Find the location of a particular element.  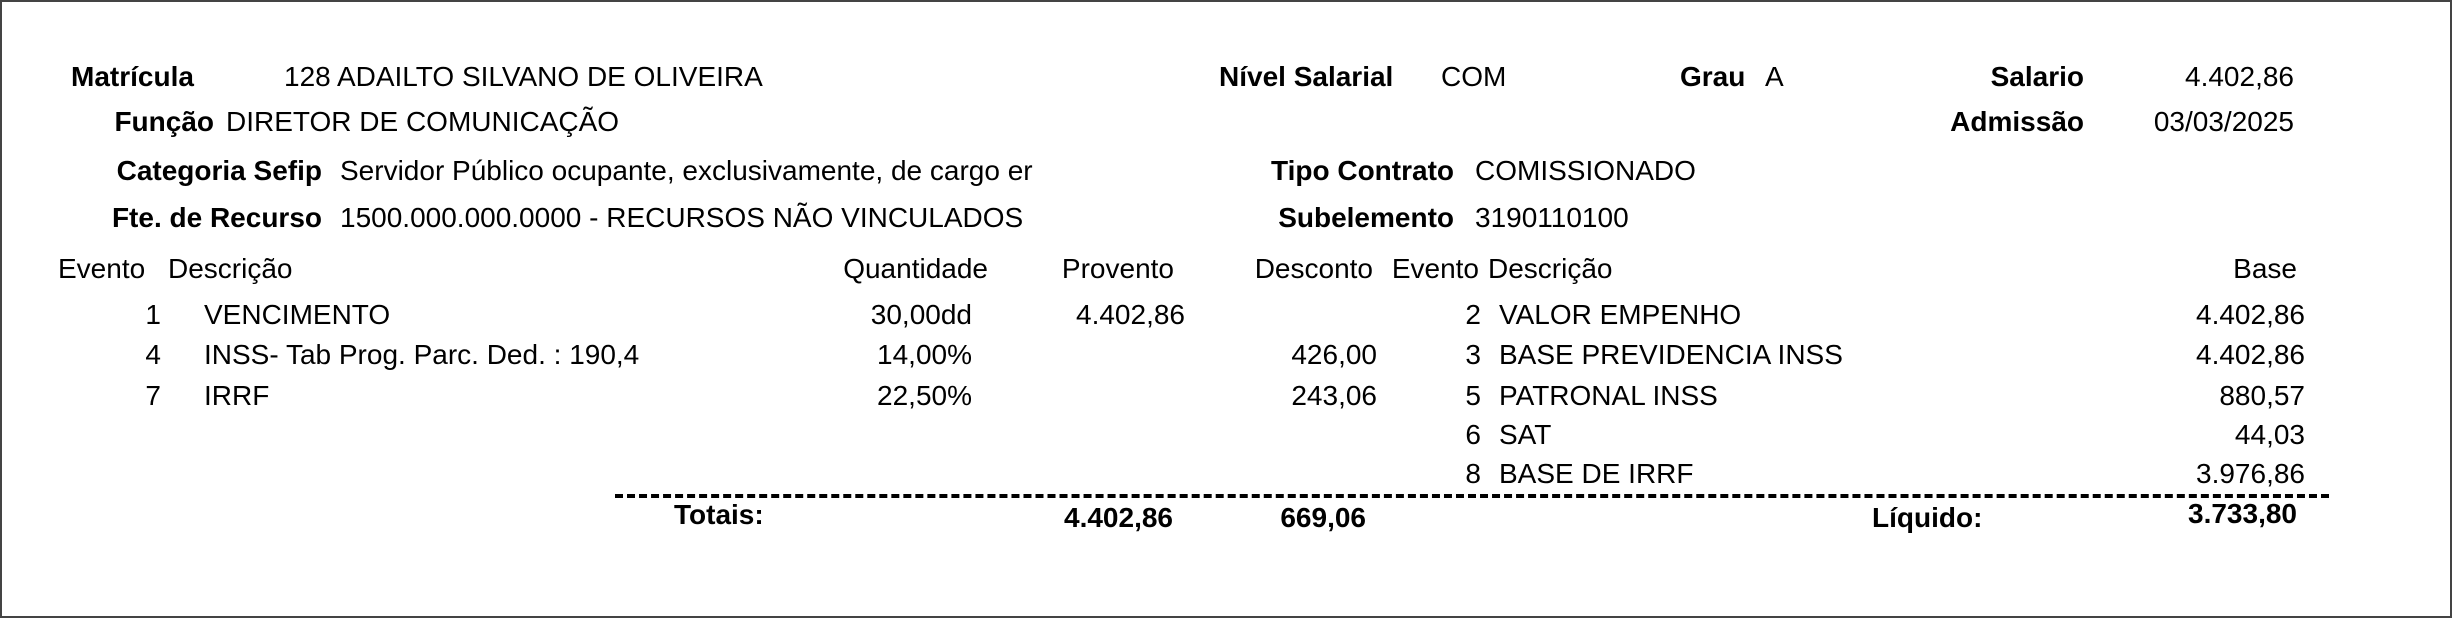

categoria-label: Categoria Sefip is located at coordinates (219, 170).